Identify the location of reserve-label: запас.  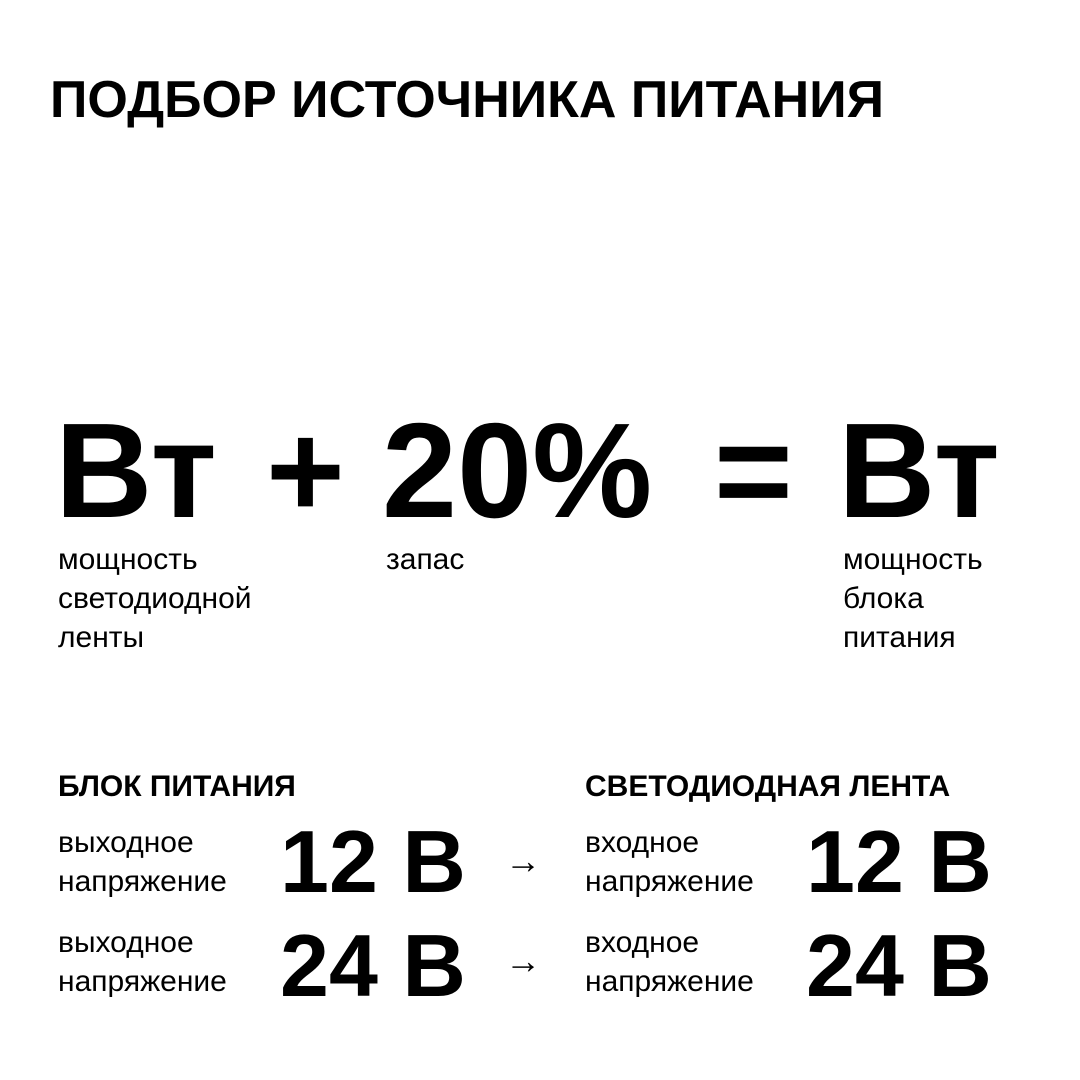
(425, 559).